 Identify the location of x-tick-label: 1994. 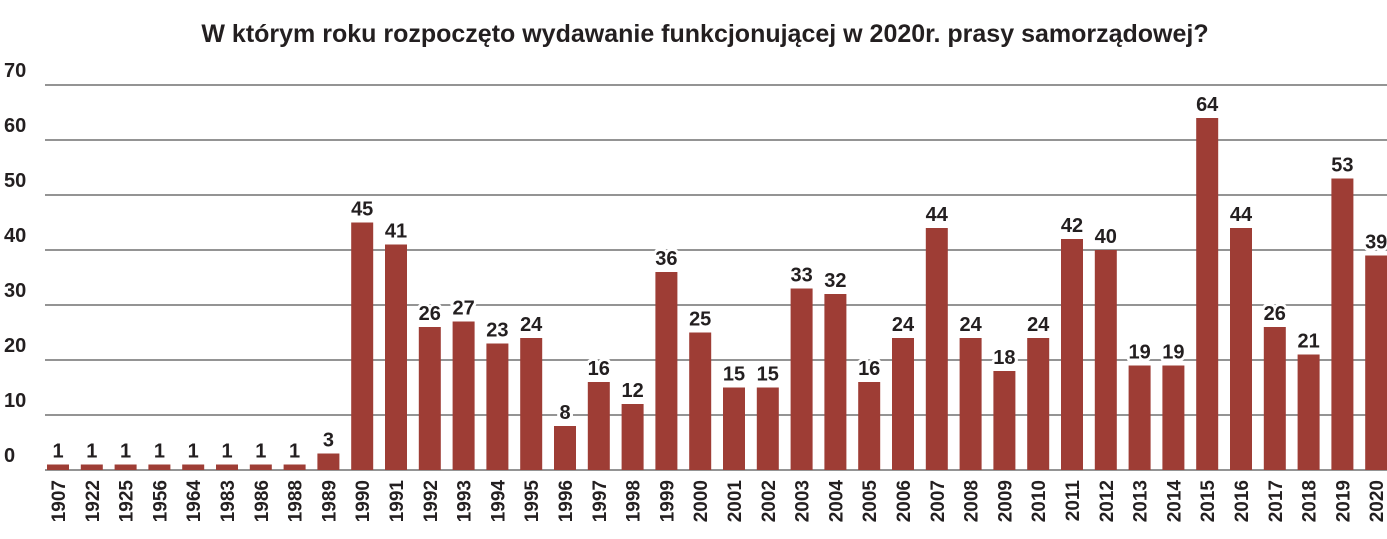
(498, 501).